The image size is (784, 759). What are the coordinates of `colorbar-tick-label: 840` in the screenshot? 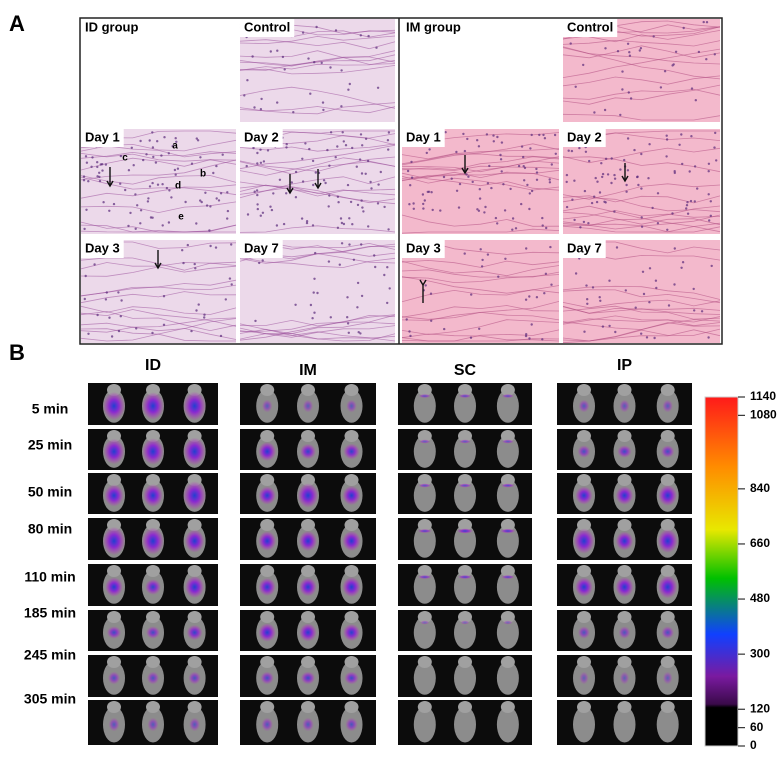 It's located at (760, 488).